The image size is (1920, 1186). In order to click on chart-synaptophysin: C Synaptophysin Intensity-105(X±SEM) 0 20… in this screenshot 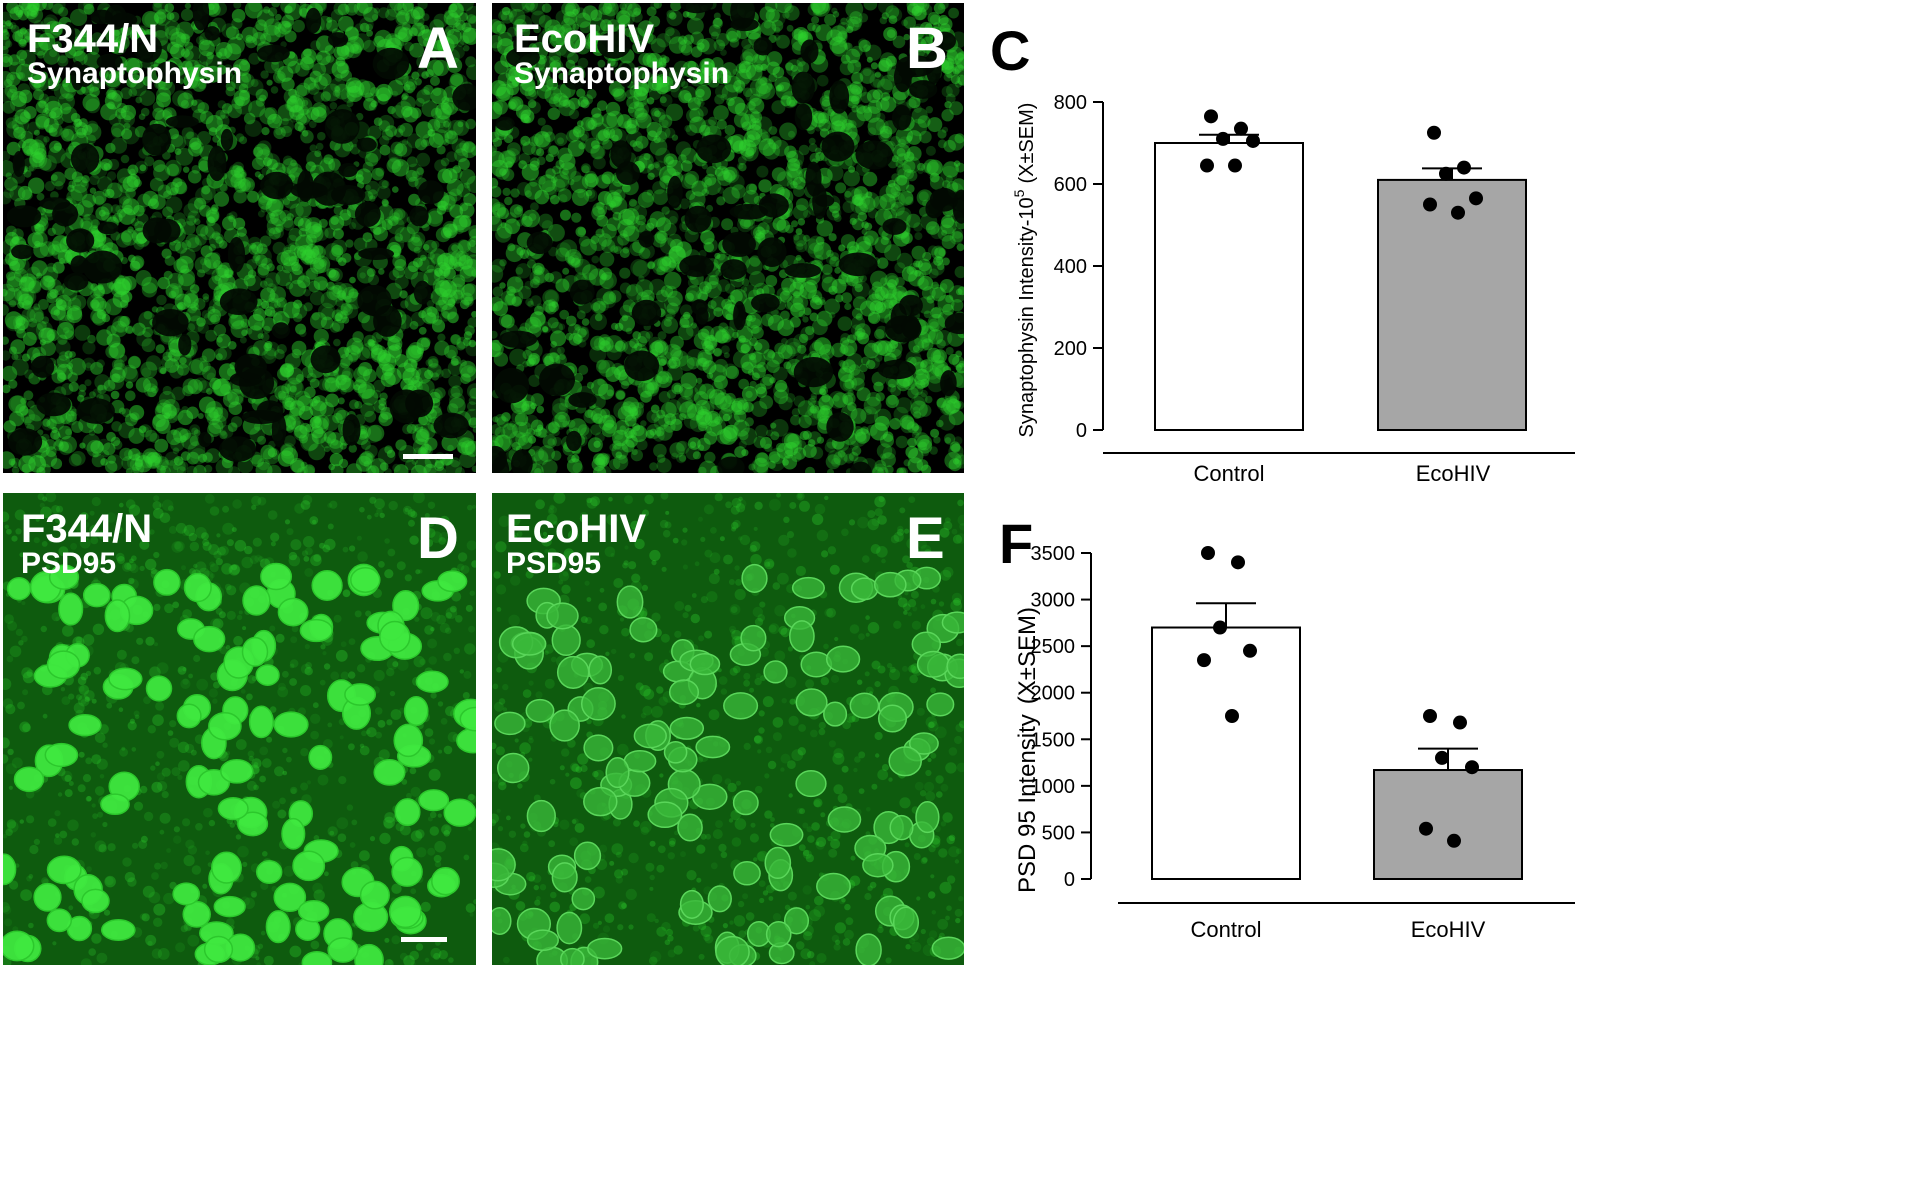, I will do `click(1282, 252)`.